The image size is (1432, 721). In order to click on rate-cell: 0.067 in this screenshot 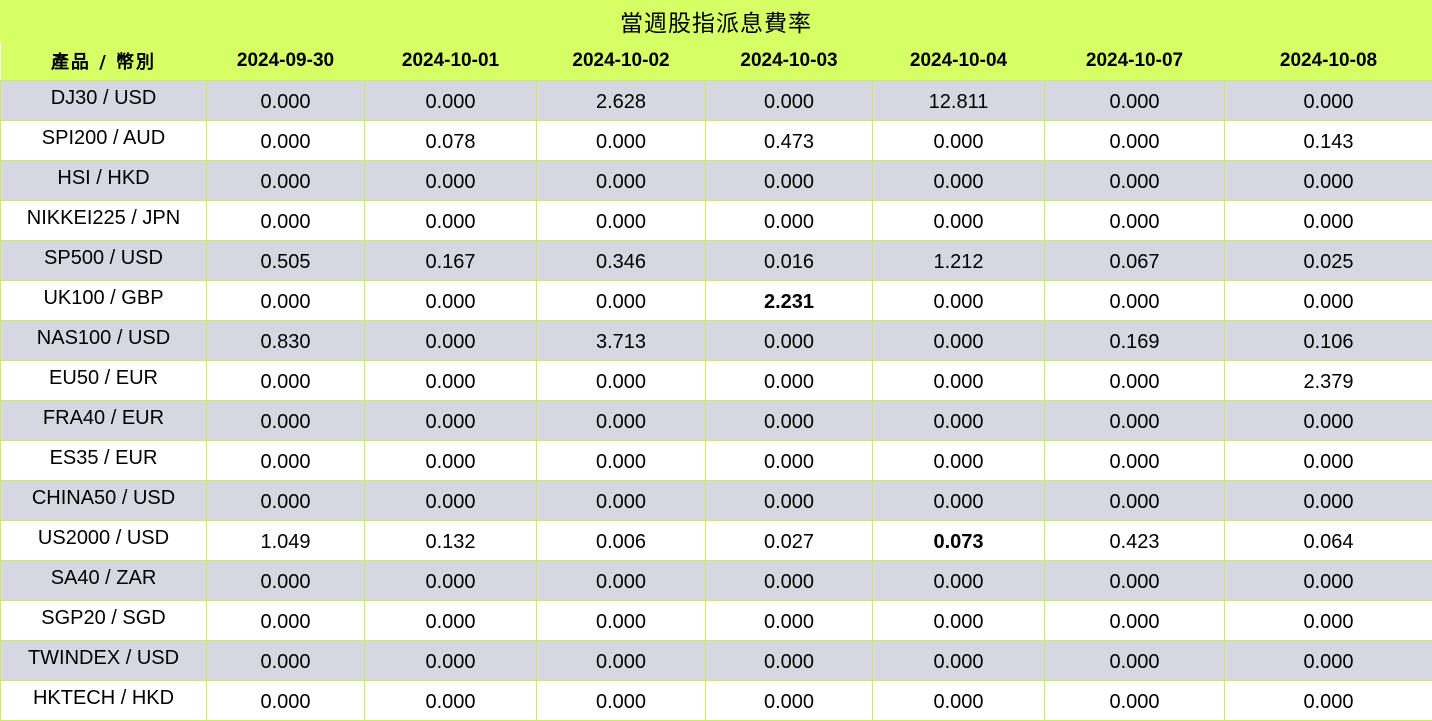, I will do `click(1134, 260)`.